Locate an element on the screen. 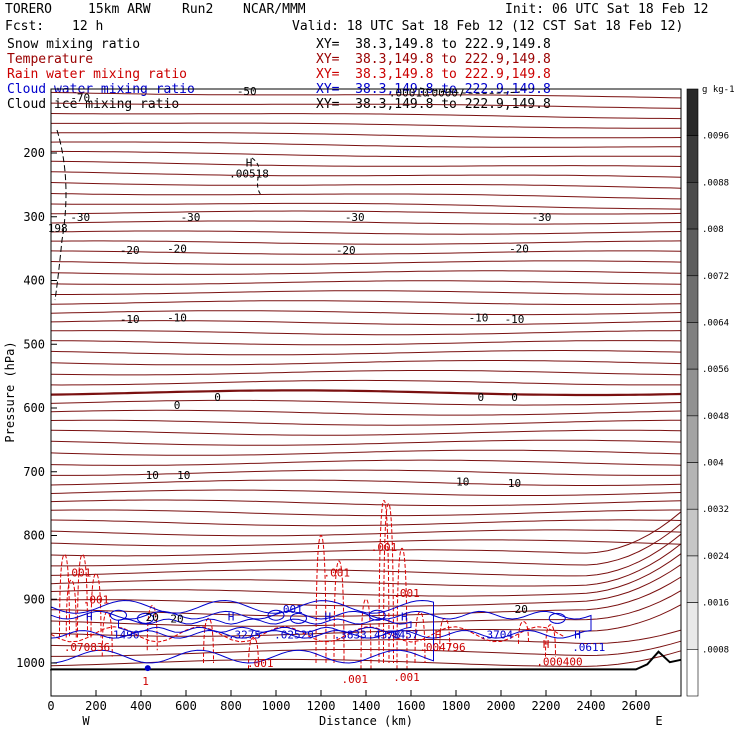  y-tick-label: 200 is located at coordinates (34, 153).